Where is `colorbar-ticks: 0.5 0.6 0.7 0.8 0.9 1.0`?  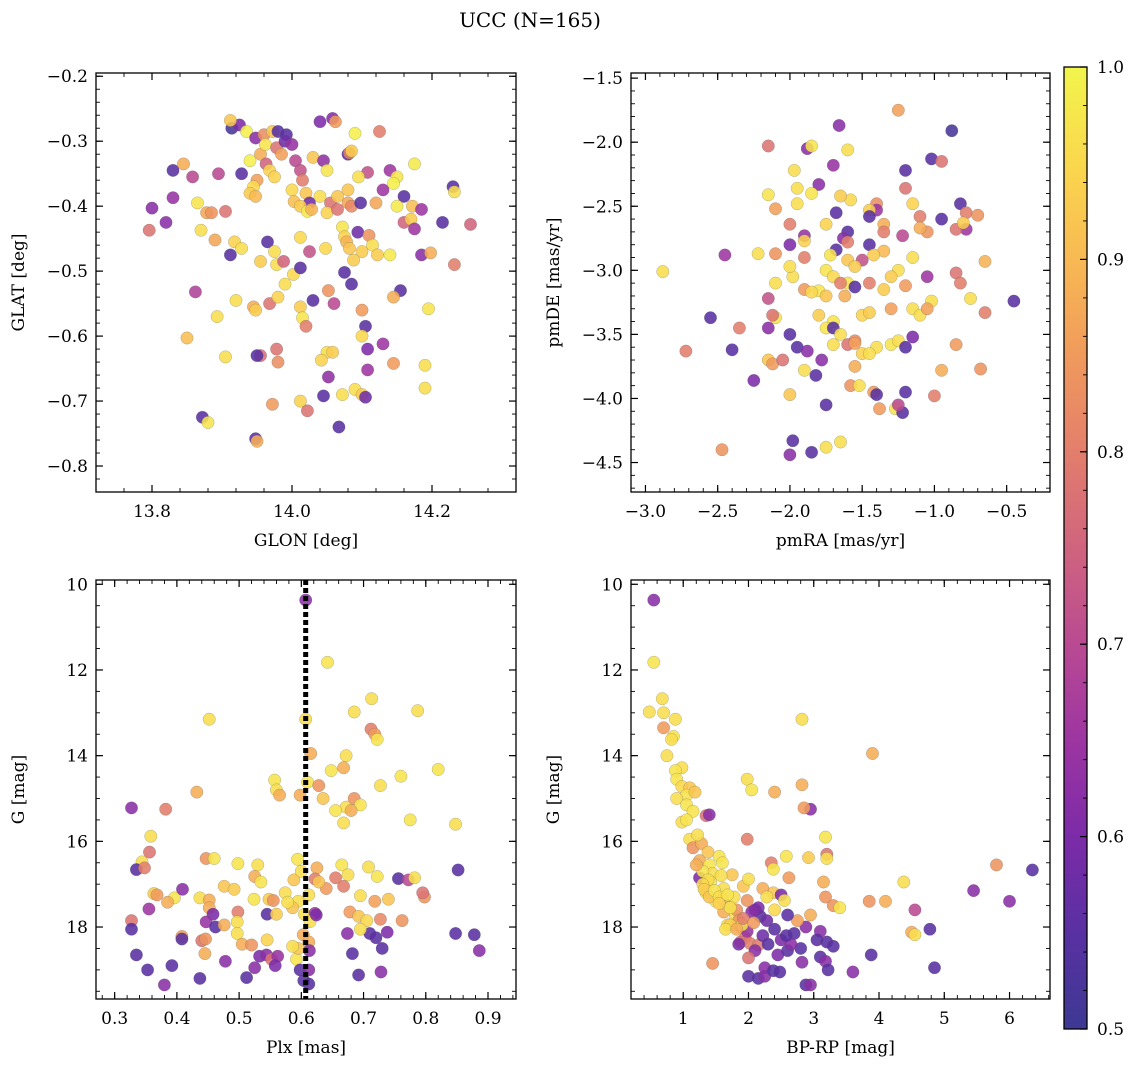
colorbar-ticks: 0.5 0.6 0.7 0.8 0.9 1.0 is located at coordinates (1102, 549).